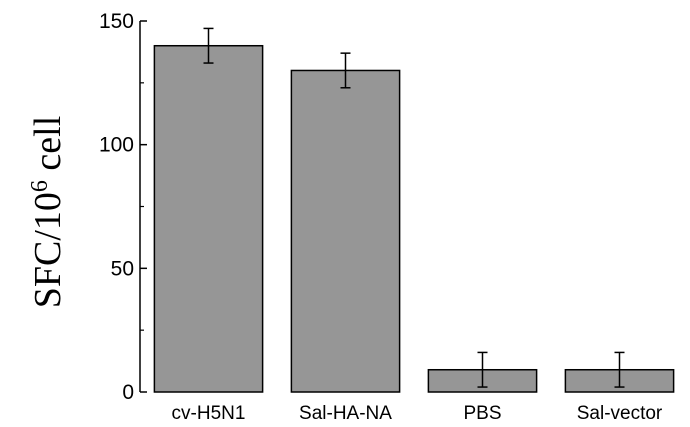 The image size is (690, 427). I want to click on x-category-label: Sal-vector, so click(620, 413).